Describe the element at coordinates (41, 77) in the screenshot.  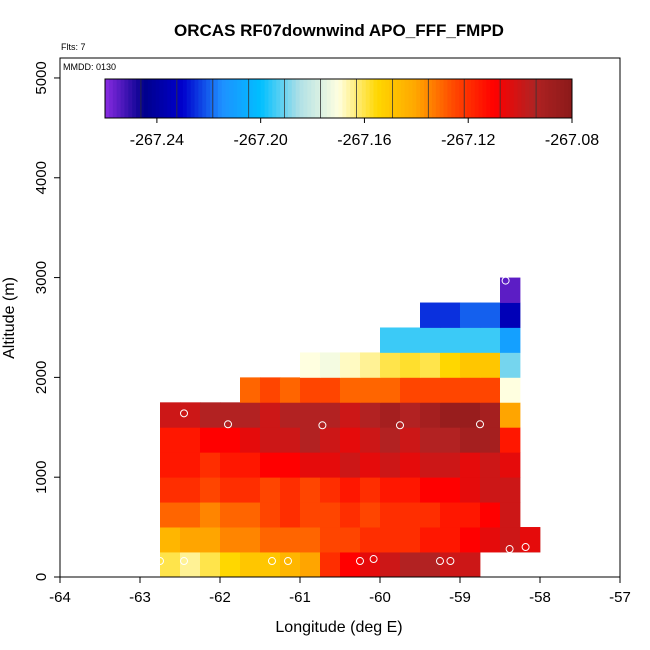
I see `y-tick-label: 5000` at that location.